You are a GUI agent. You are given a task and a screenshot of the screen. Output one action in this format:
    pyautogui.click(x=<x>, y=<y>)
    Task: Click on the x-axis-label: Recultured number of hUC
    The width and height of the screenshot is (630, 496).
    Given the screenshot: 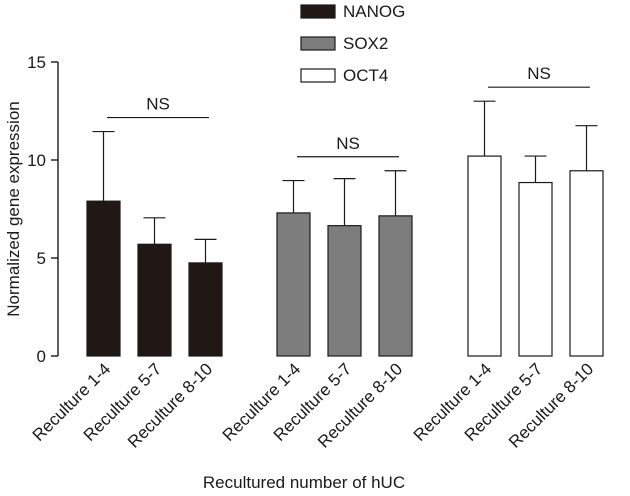 What is the action you would take?
    pyautogui.click(x=304, y=482)
    